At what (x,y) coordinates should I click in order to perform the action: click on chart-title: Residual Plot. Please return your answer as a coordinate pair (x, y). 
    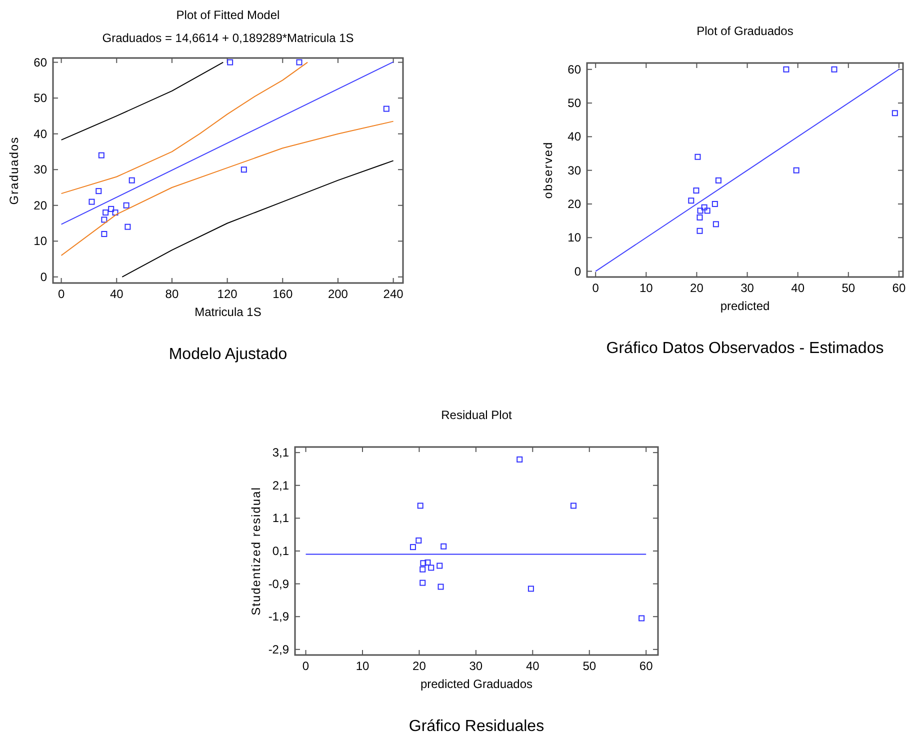
    Looking at the image, I should click on (477, 415).